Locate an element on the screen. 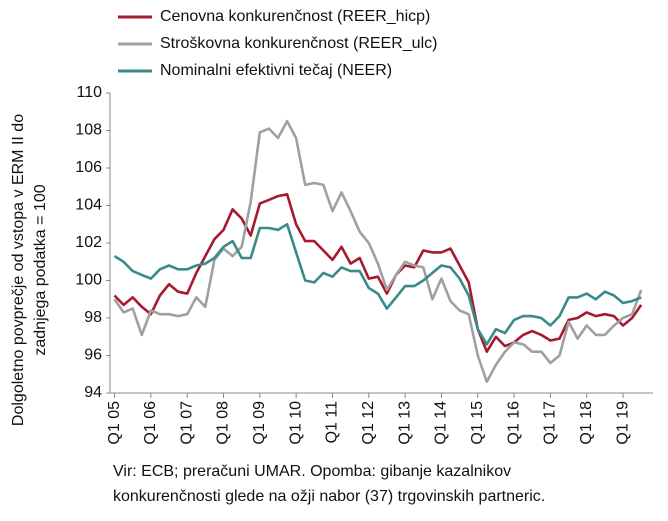 This screenshot has width=668, height=521. x-tick-label: Q1 13 is located at coordinates (404, 423).